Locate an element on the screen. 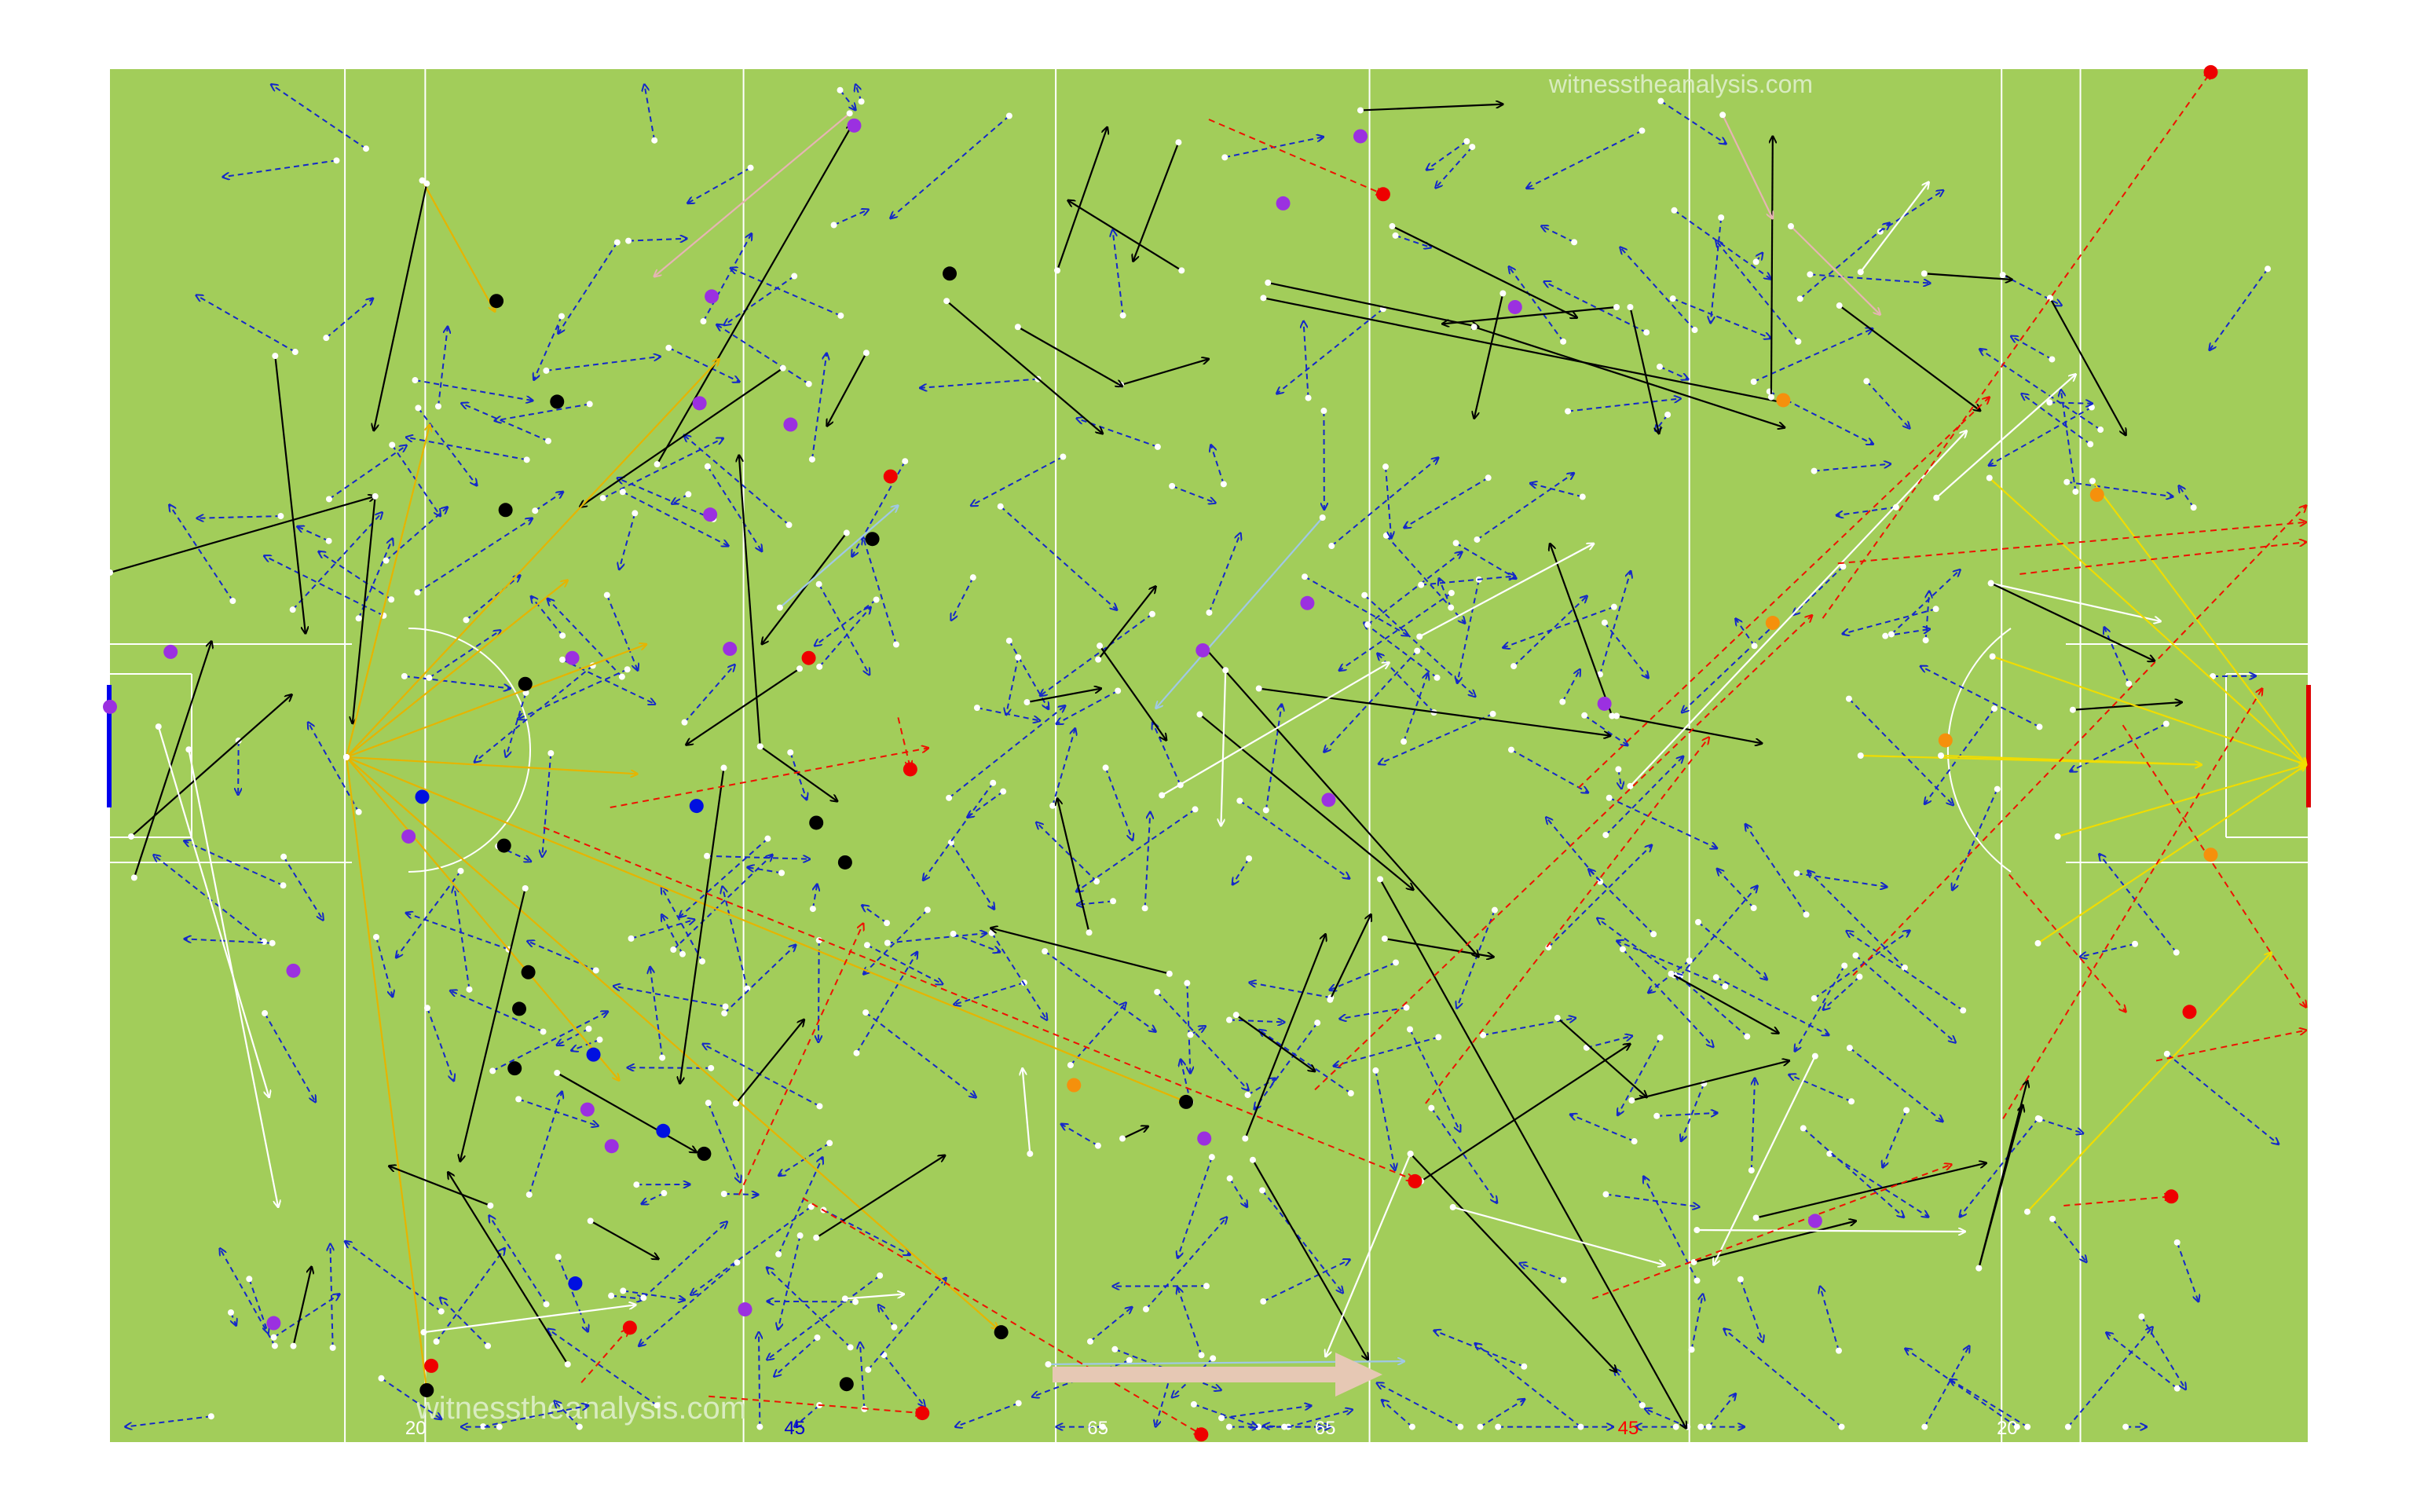 This screenshot has height=1512, width=2413. zone-label-1: 45 is located at coordinates (795, 1428).